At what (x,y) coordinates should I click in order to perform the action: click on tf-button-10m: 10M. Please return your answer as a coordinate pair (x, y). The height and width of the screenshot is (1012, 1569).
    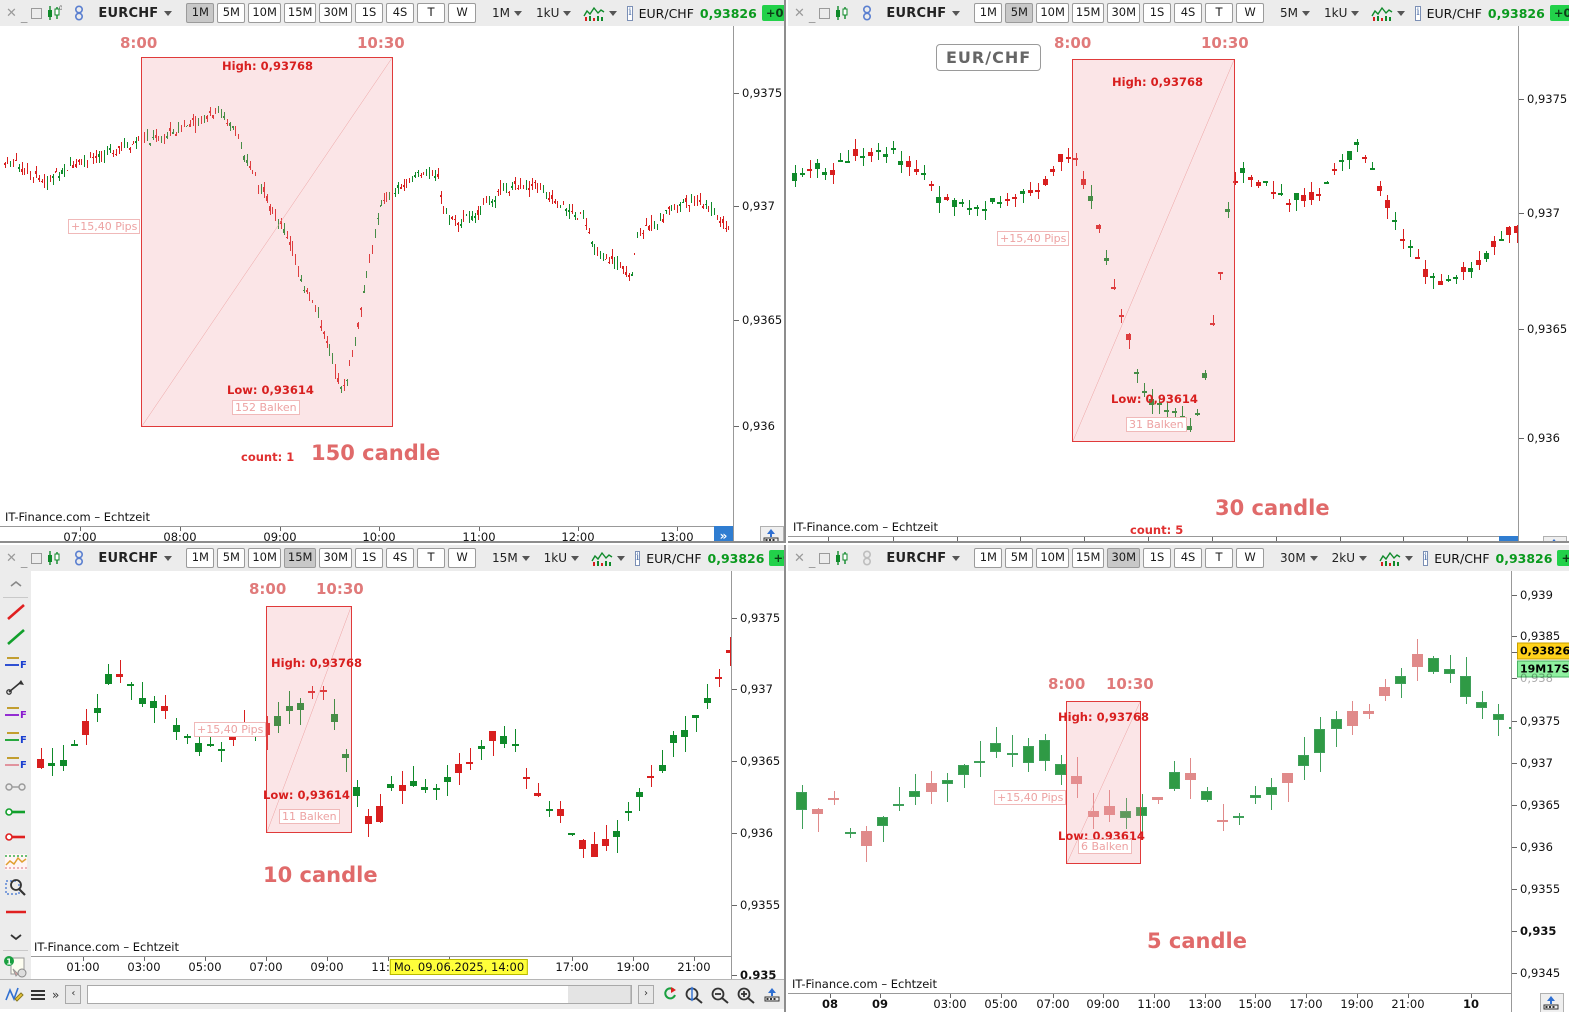
    Looking at the image, I should click on (1052, 13).